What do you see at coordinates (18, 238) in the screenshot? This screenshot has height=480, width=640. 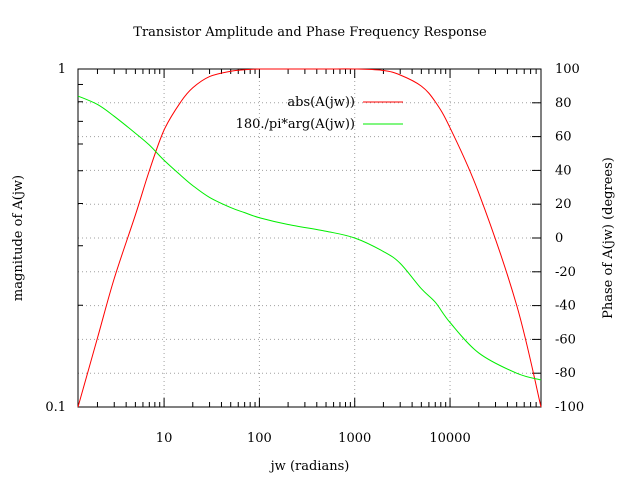 I see `y-axis-label: magnitude of A(jw)` at bounding box center [18, 238].